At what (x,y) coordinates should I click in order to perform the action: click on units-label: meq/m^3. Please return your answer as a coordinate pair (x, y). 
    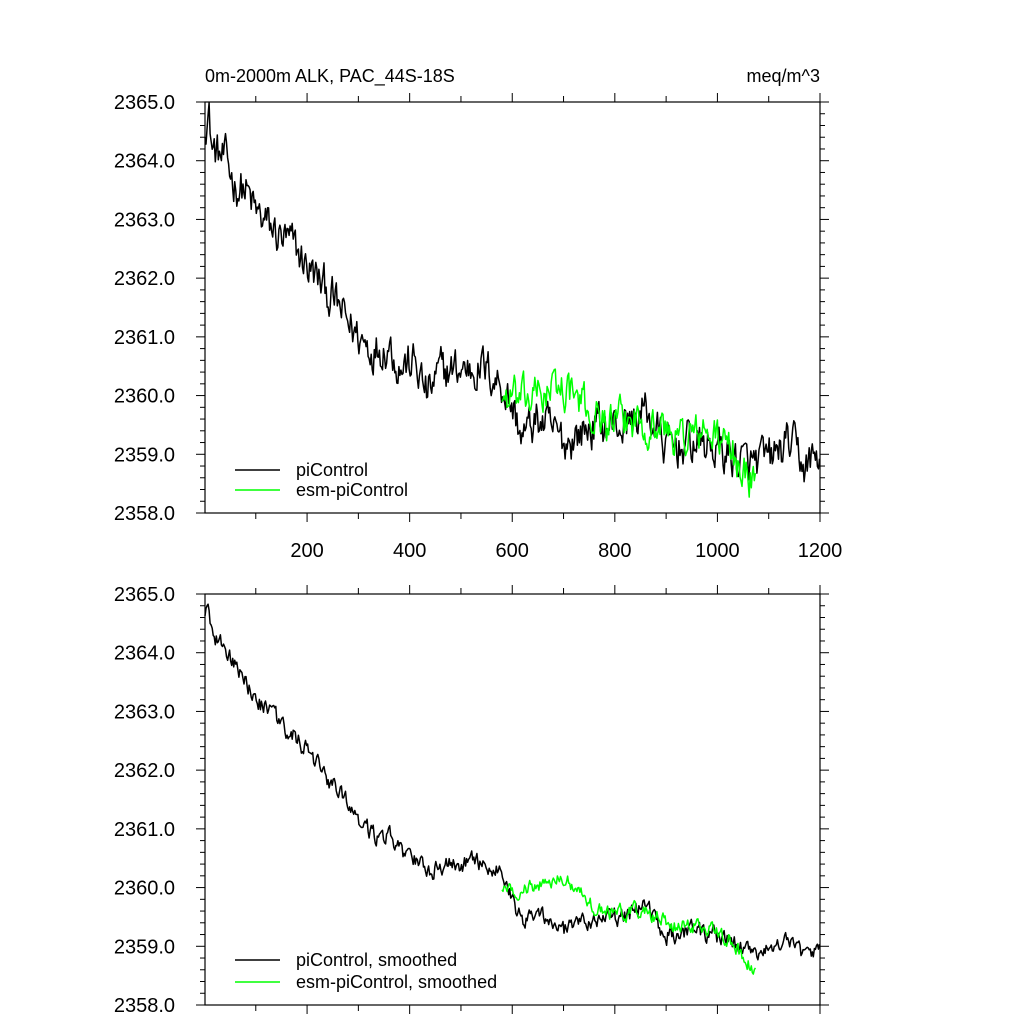
    Looking at the image, I should click on (783, 76).